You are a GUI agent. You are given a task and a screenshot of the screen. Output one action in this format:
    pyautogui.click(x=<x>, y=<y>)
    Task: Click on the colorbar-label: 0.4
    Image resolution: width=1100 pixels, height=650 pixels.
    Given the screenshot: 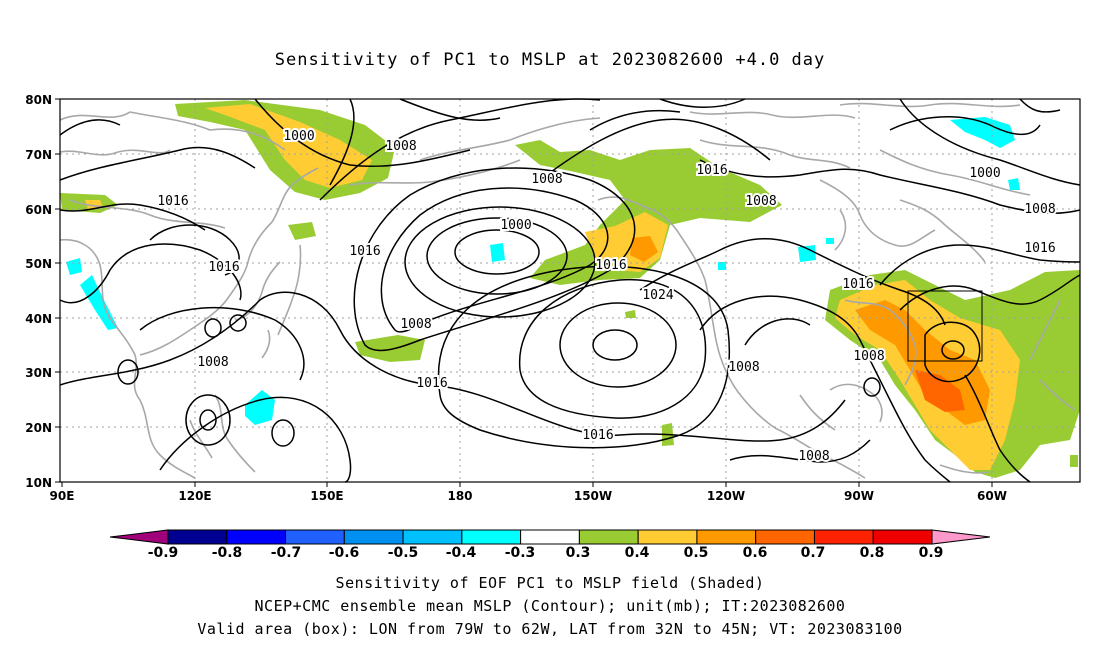 What is the action you would take?
    pyautogui.click(x=637, y=553)
    